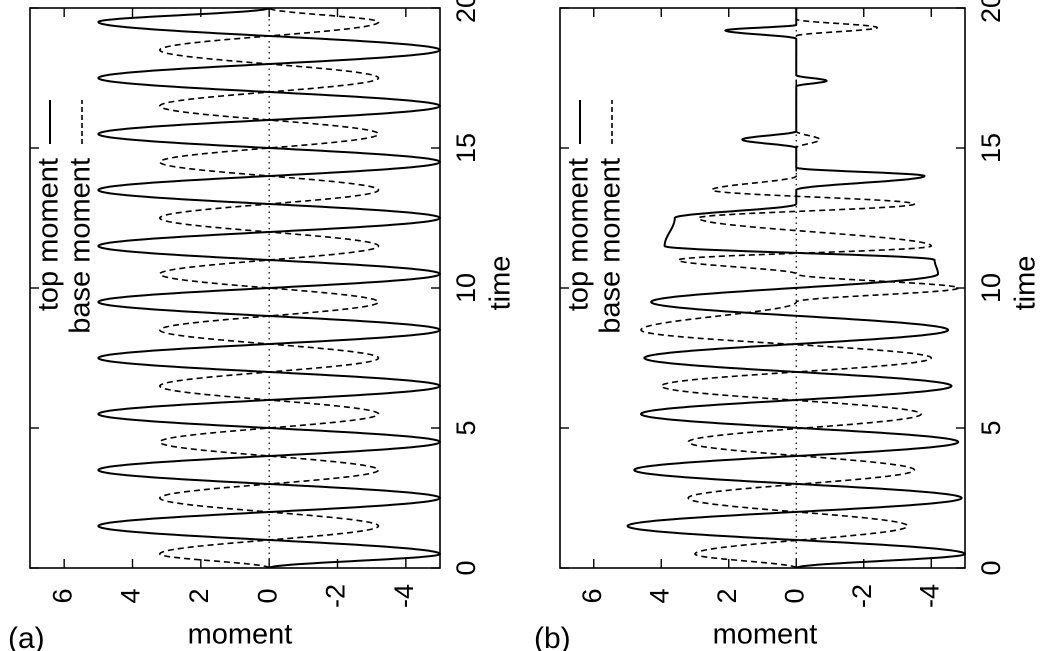 The height and width of the screenshot is (651, 1040). I want to click on panel-label: (b), so click(552, 636).